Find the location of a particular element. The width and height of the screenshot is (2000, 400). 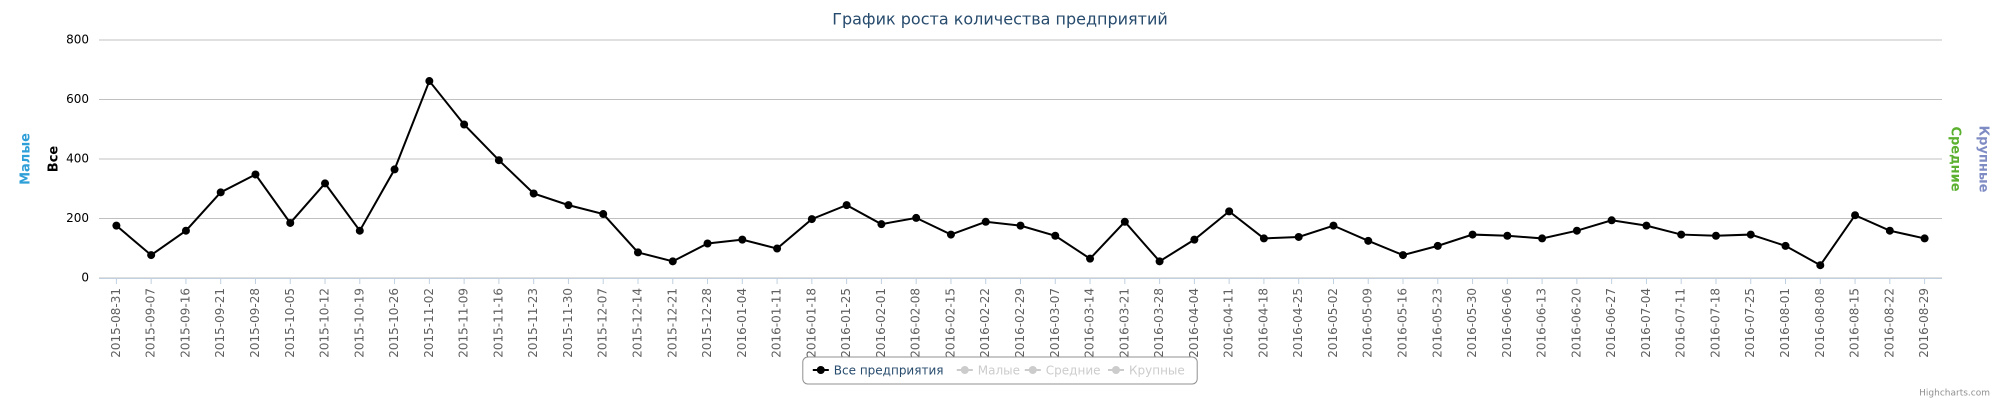

axis-title: Малые is located at coordinates (26, 159).